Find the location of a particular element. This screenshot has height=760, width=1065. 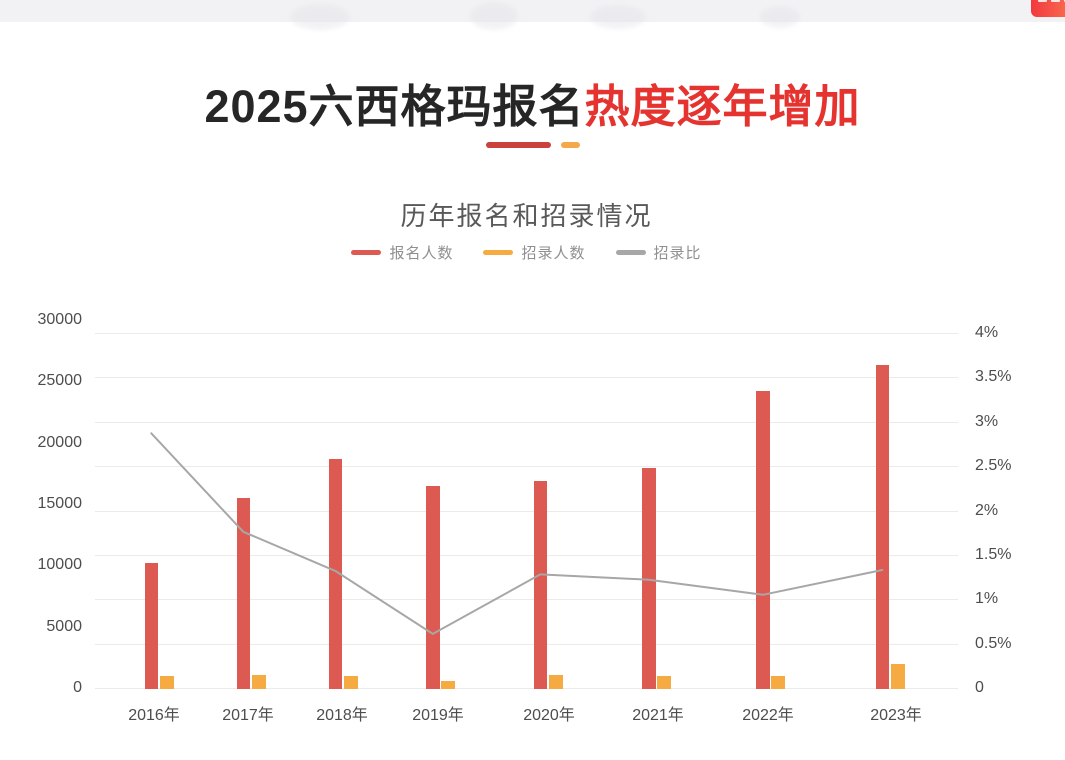

legend-item-1: 报名人数 is located at coordinates (402, 252).